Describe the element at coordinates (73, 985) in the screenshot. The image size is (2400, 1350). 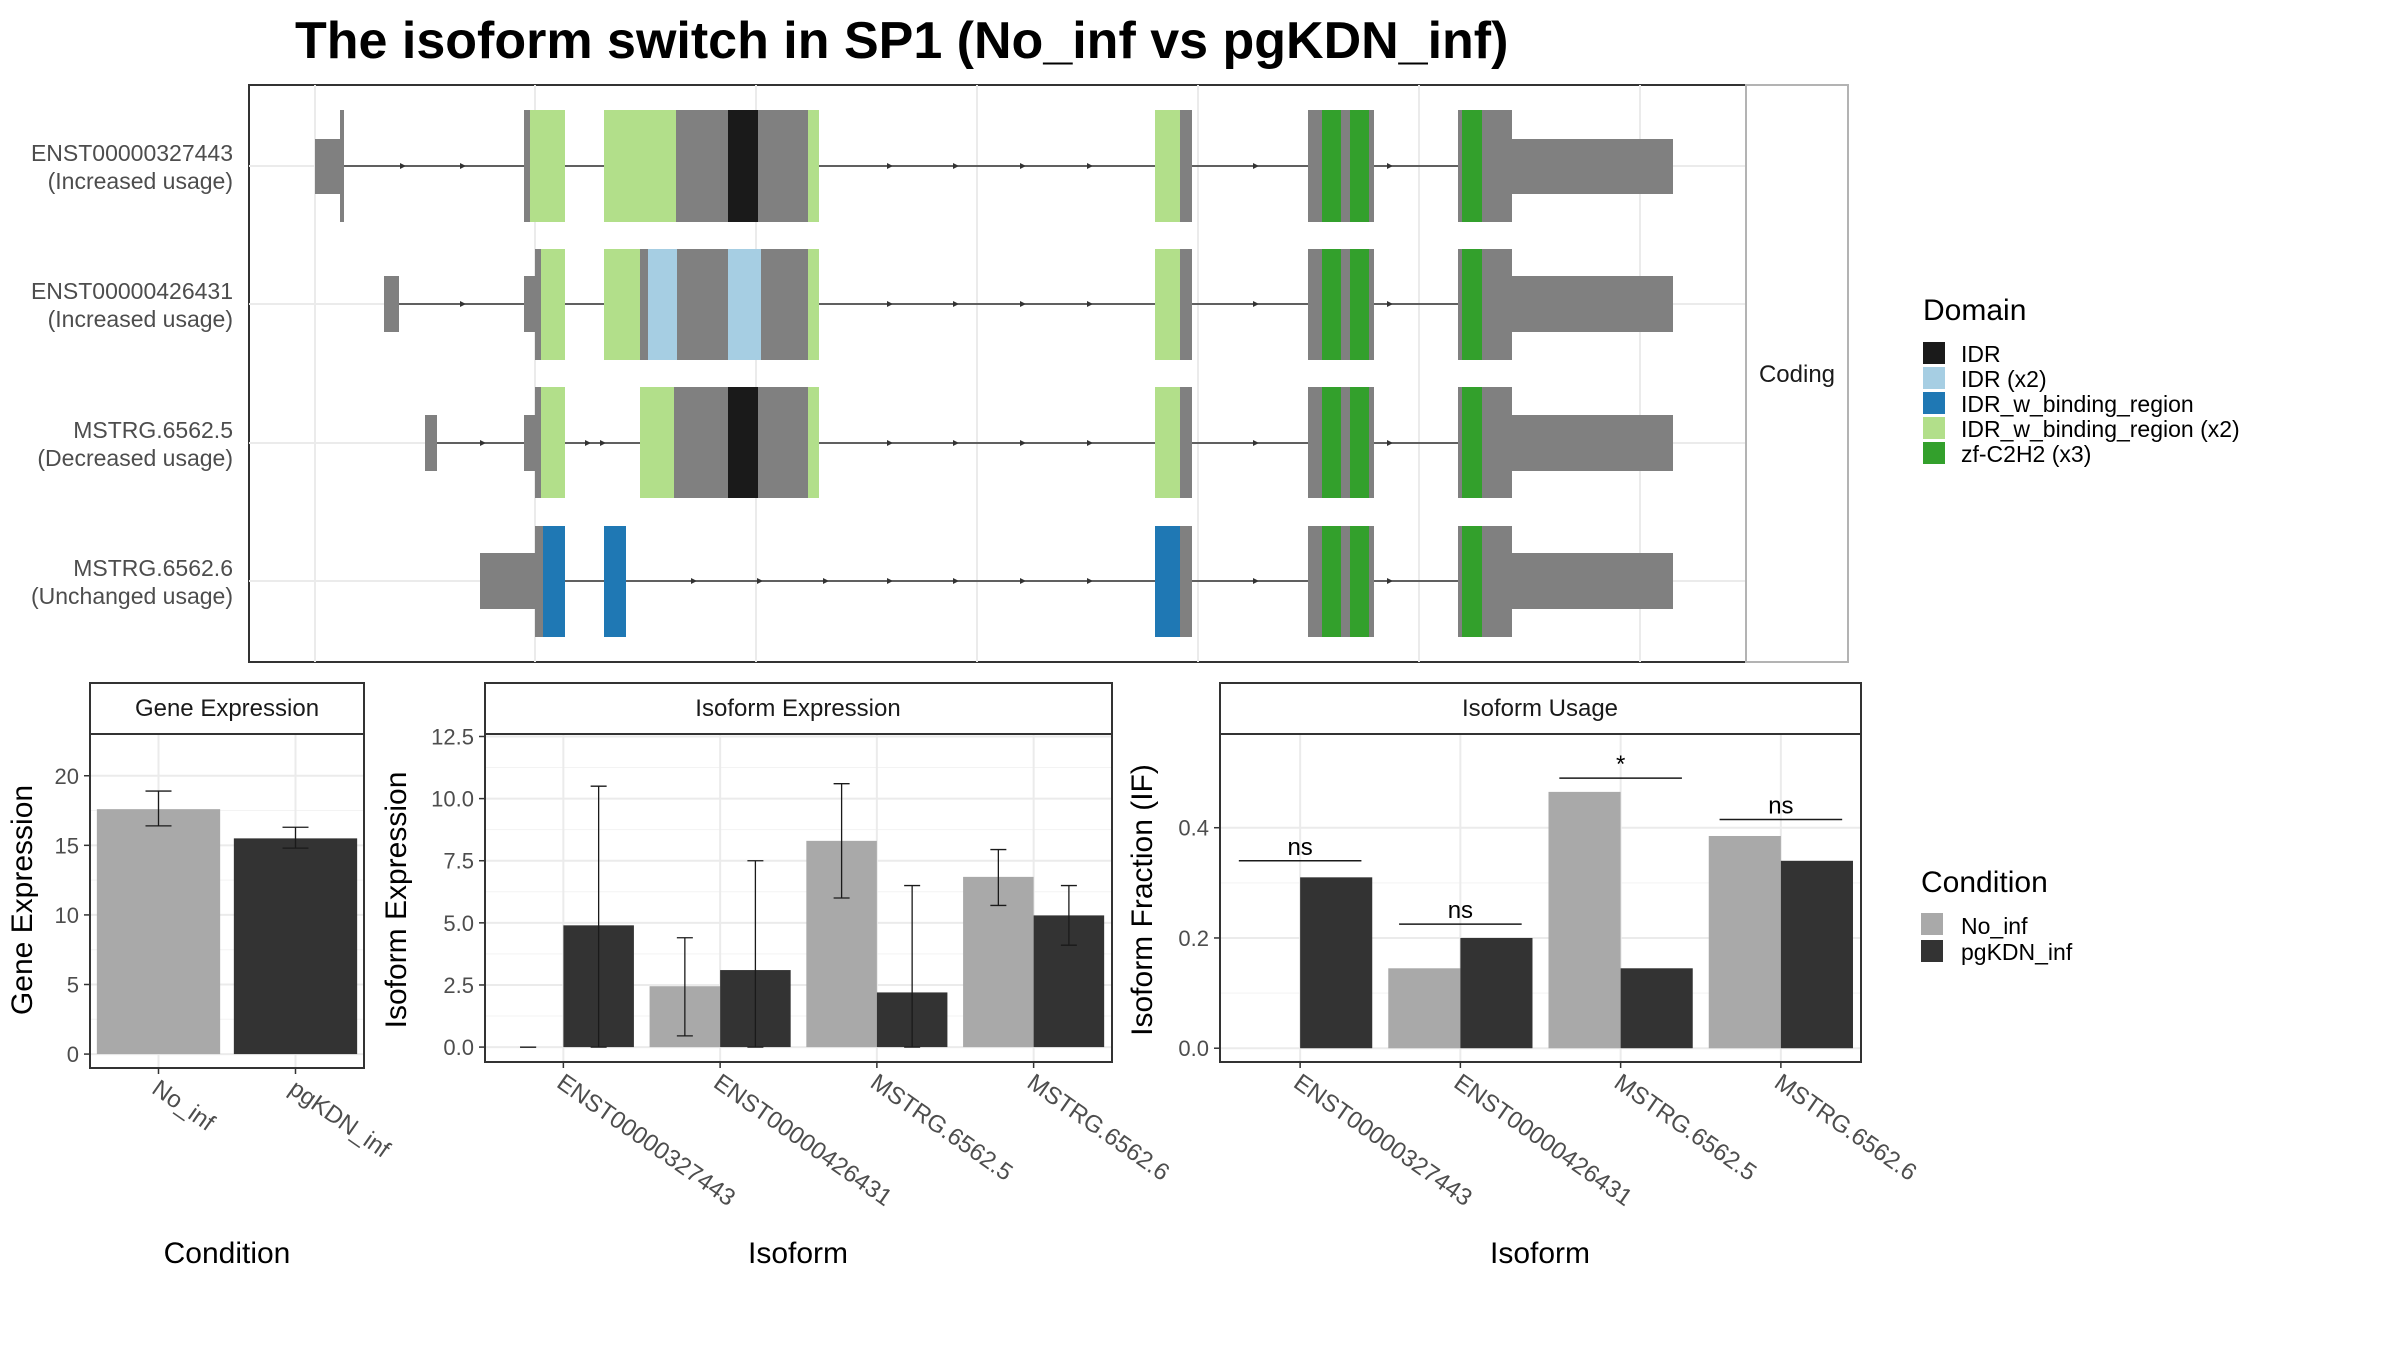
I see `y-tick-label: 5` at that location.